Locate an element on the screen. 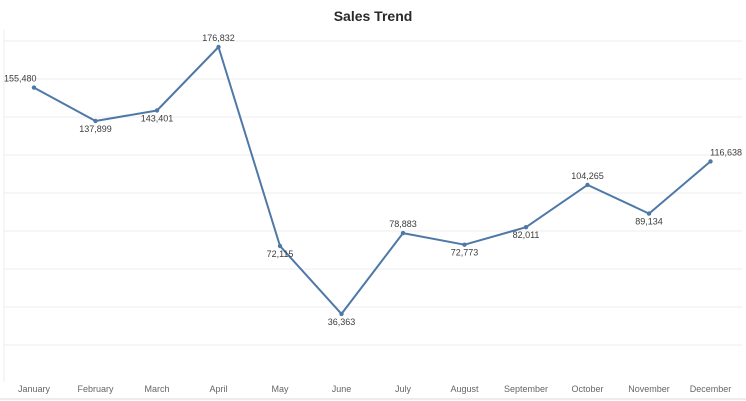 This screenshot has width=746, height=401. data-label: 72,773 is located at coordinates (465, 253).